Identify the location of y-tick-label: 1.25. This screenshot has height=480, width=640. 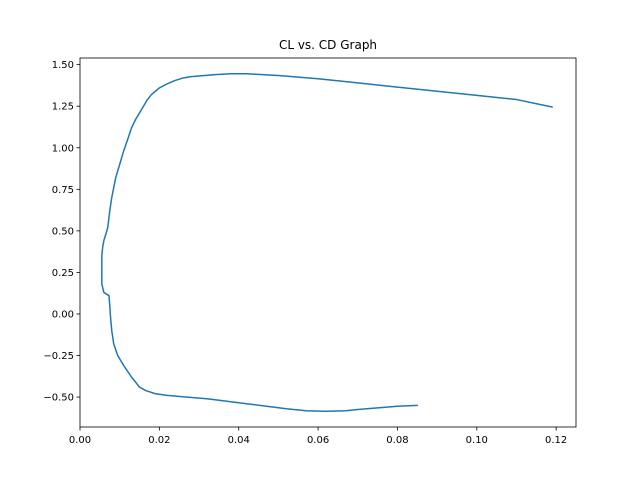
(63, 107).